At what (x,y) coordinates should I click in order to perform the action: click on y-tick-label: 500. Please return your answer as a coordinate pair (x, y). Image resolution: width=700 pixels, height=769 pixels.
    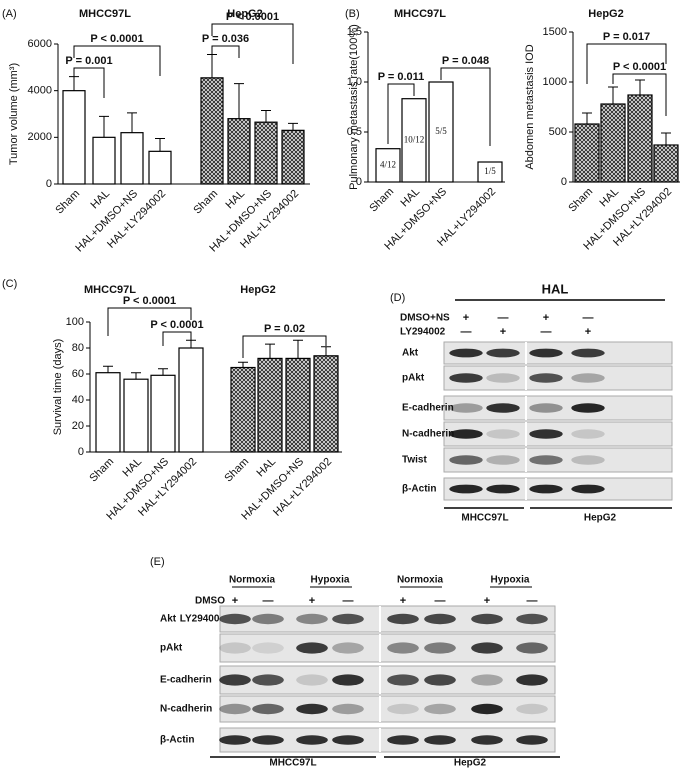
    Looking at the image, I should click on (558, 132).